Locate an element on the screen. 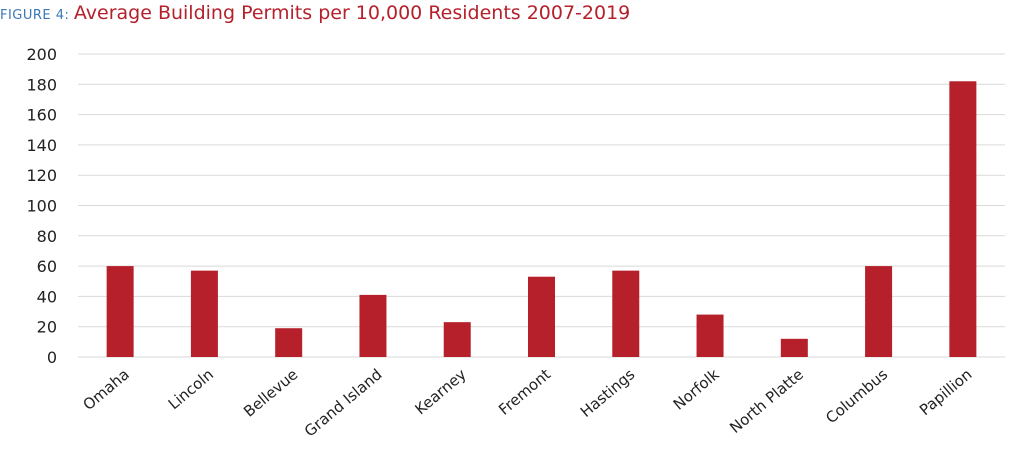  bar-grand-island is located at coordinates (373, 325).